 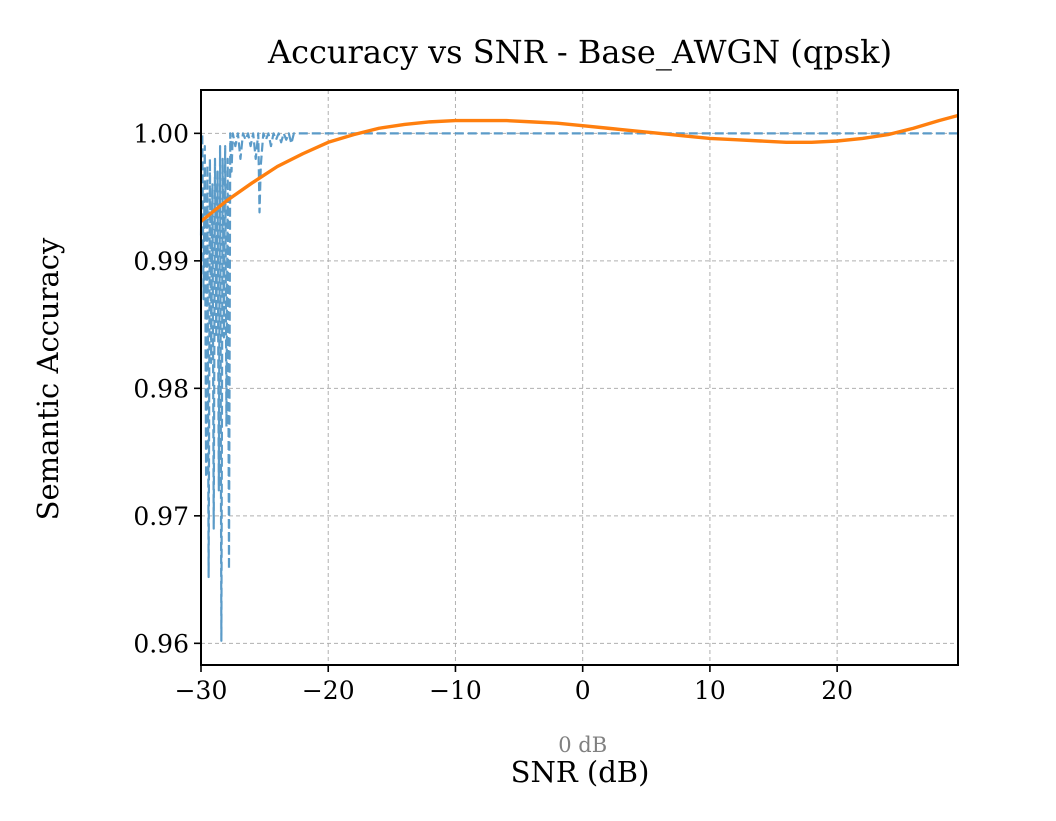 I want to click on y-tick-label: 0.96, so click(x=161, y=643).